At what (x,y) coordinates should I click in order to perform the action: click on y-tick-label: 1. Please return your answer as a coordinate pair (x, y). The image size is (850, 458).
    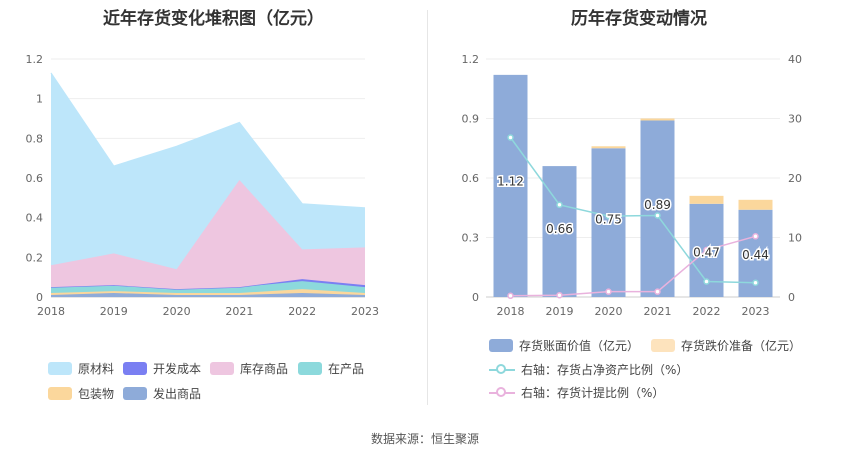
    Looking at the image, I should click on (39, 99).